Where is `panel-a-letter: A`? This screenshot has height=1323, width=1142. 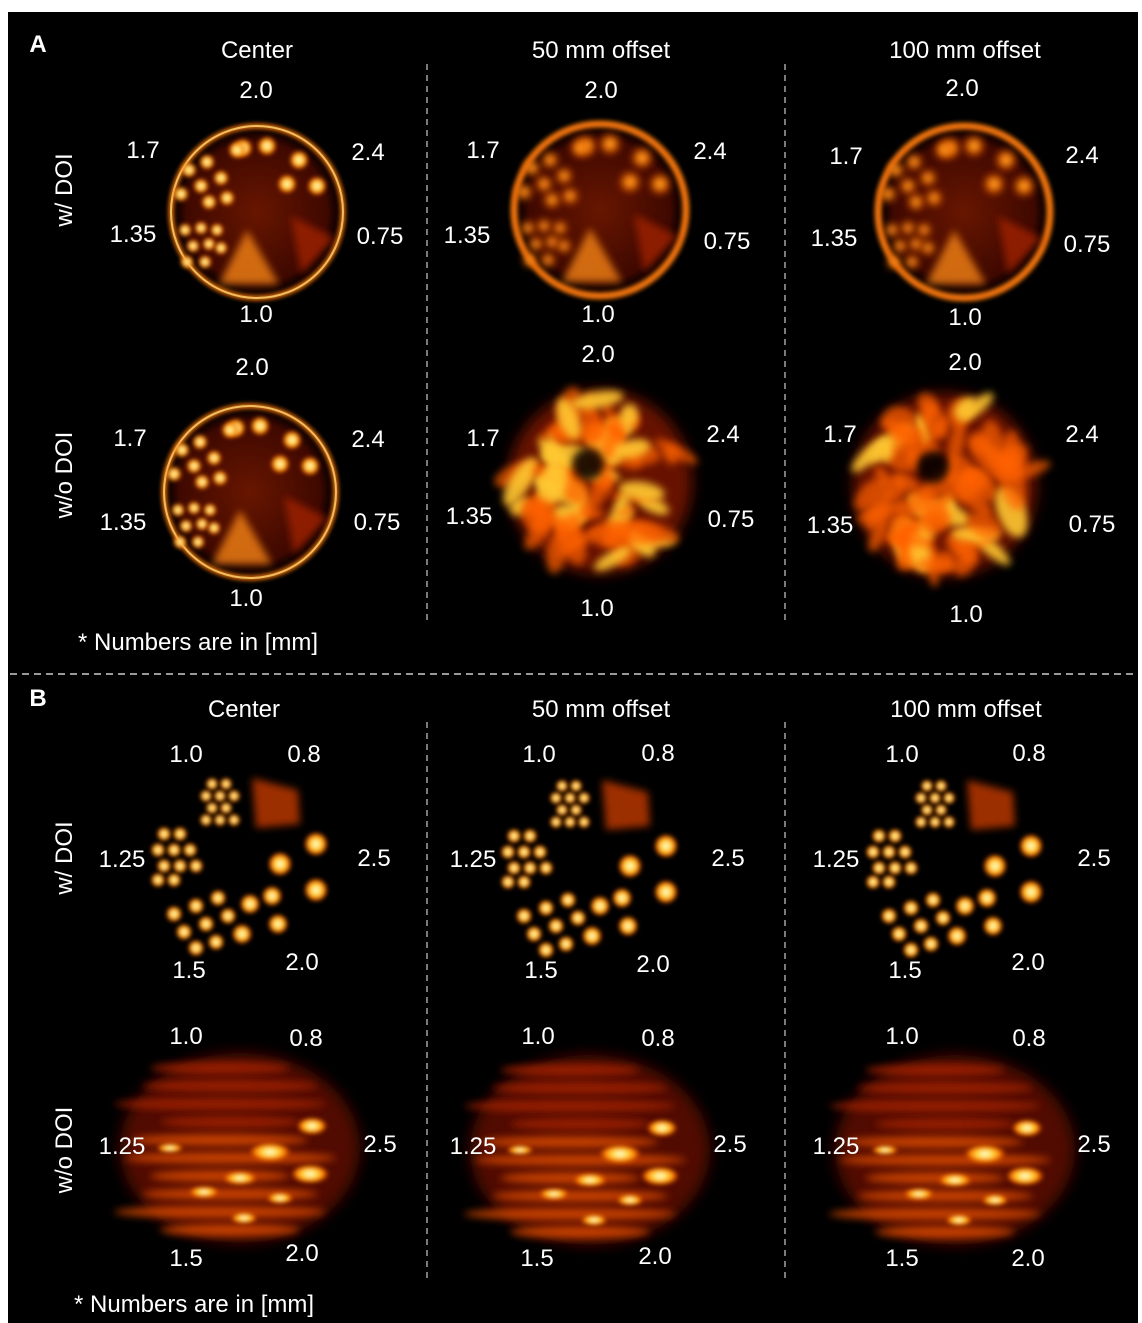 panel-a-letter: A is located at coordinates (37, 44).